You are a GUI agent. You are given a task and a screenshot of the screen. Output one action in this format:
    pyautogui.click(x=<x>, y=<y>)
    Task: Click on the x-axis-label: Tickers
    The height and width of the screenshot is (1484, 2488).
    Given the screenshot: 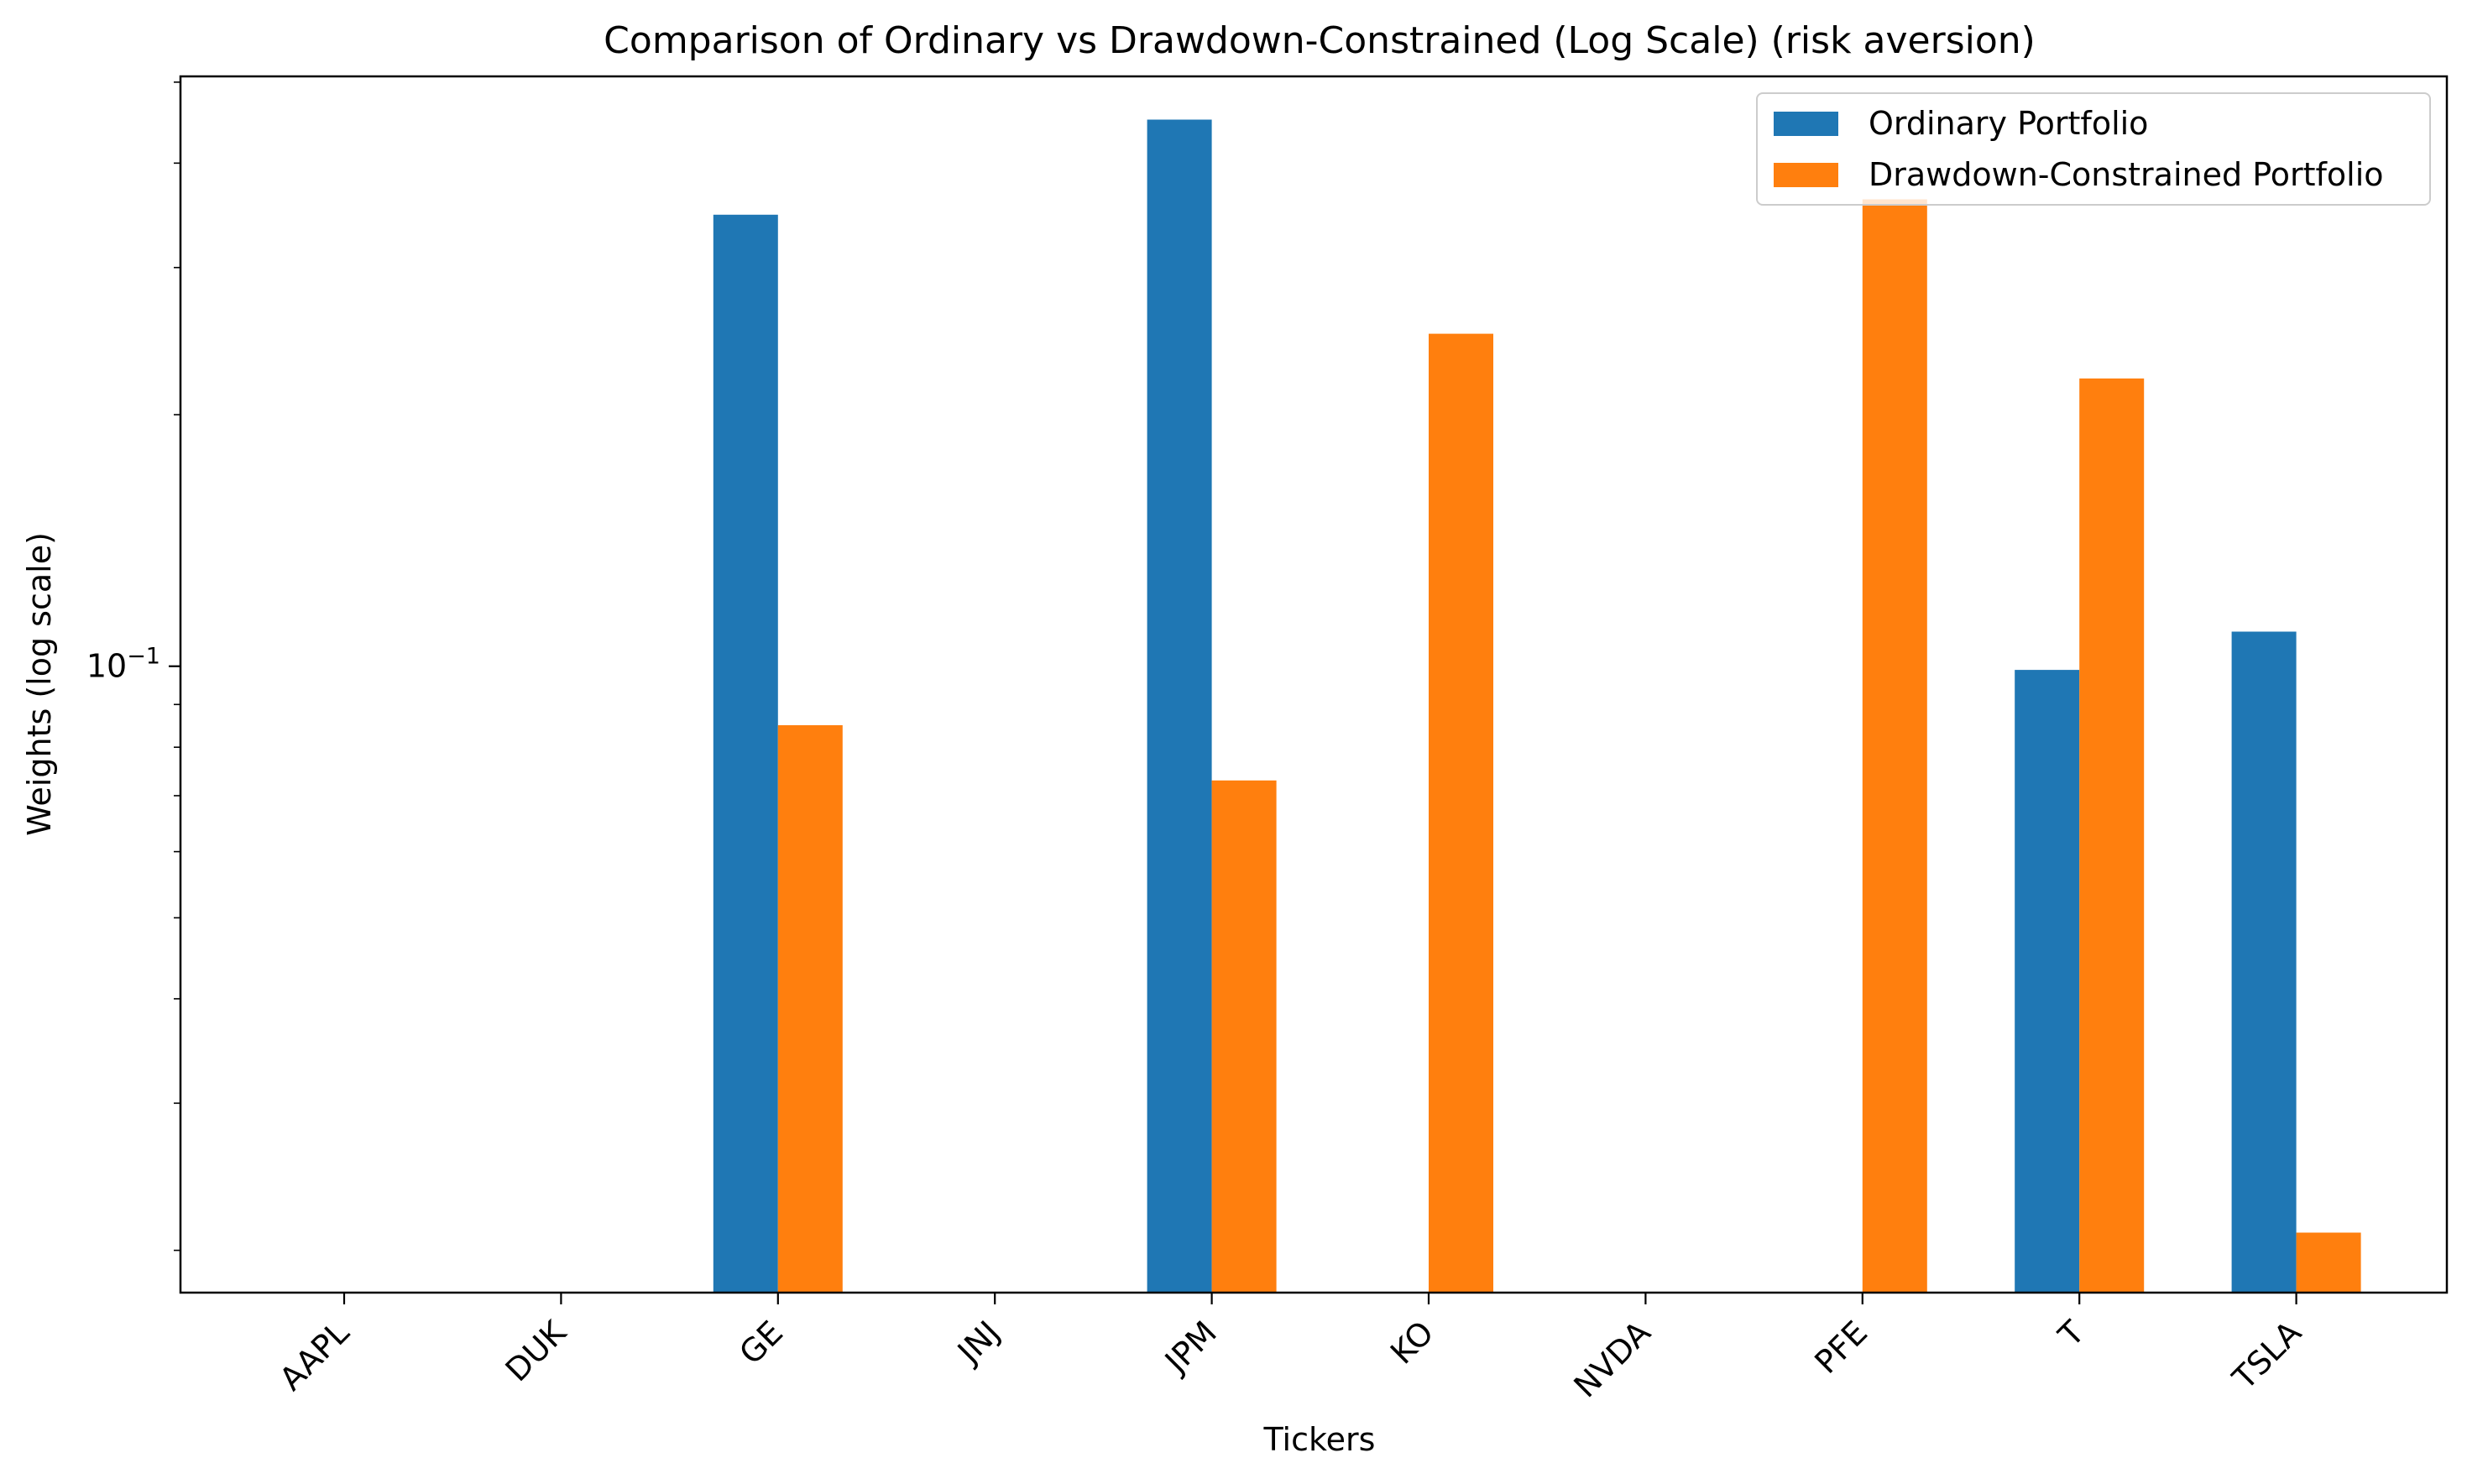 What is the action you would take?
    pyautogui.click(x=1319, y=1439)
    